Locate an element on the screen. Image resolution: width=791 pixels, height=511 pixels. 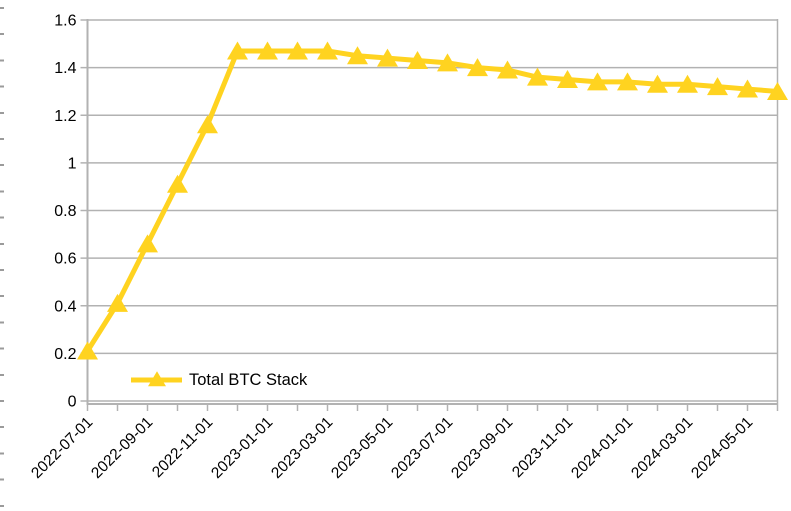
x-axis-tick-label: 2024-03-01 is located at coordinates (662, 448).